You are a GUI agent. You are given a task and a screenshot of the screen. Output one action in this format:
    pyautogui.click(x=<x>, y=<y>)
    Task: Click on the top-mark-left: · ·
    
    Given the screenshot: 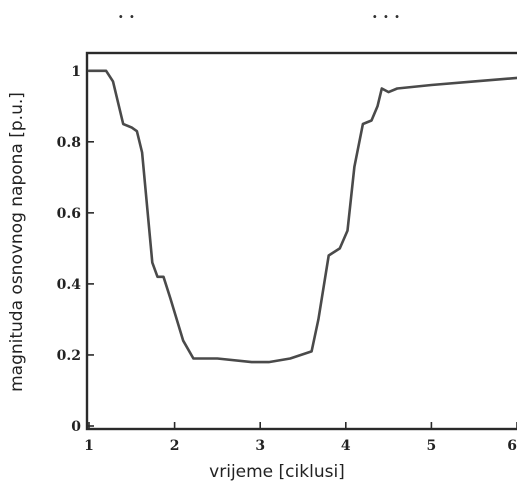 What is the action you would take?
    pyautogui.click(x=126, y=16)
    